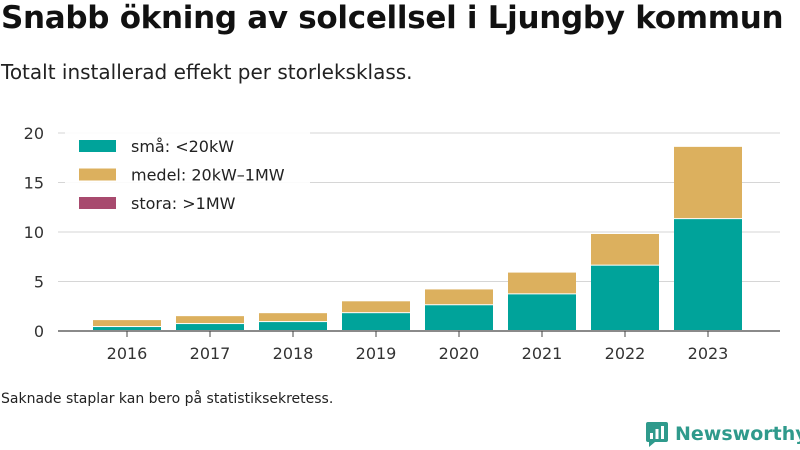 The width and height of the screenshot is (800, 450). What do you see at coordinates (293, 353) in the screenshot?
I see `x-tick-label: 2018` at bounding box center [293, 353].